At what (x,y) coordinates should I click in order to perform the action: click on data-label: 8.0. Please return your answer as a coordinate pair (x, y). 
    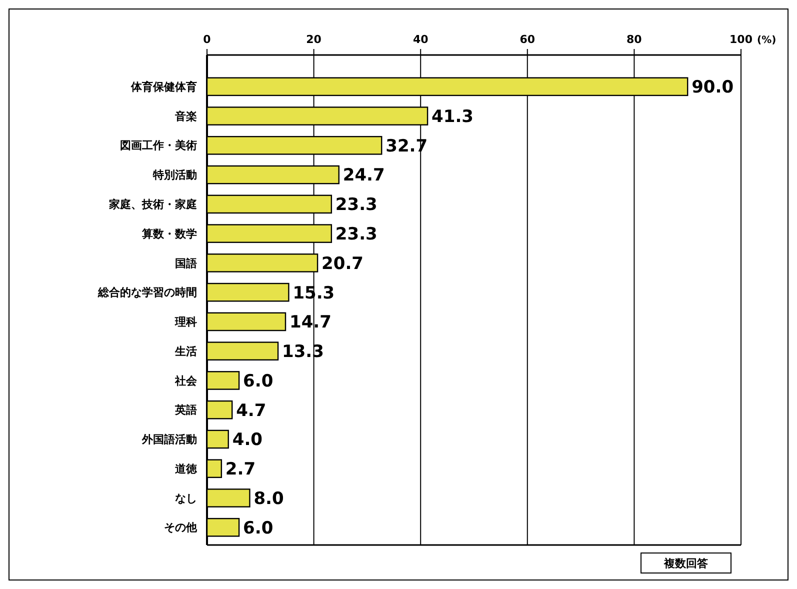
    Looking at the image, I should click on (269, 498).